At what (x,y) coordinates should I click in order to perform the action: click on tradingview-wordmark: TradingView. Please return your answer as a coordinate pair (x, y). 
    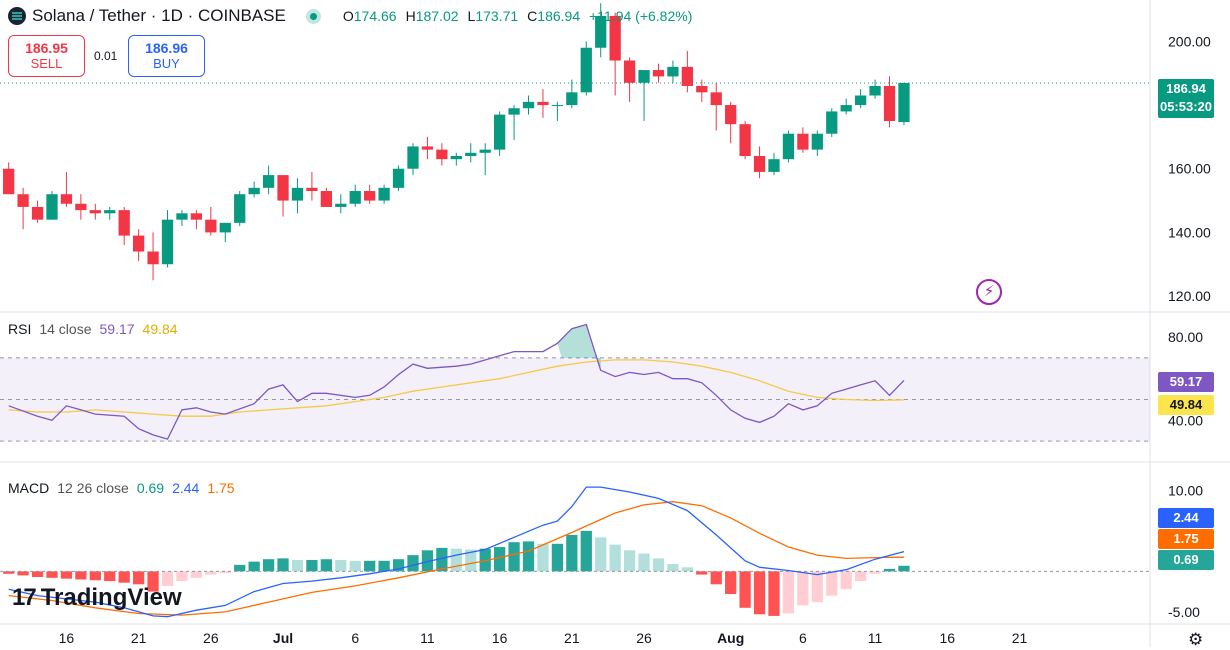
    Looking at the image, I should click on (111, 597).